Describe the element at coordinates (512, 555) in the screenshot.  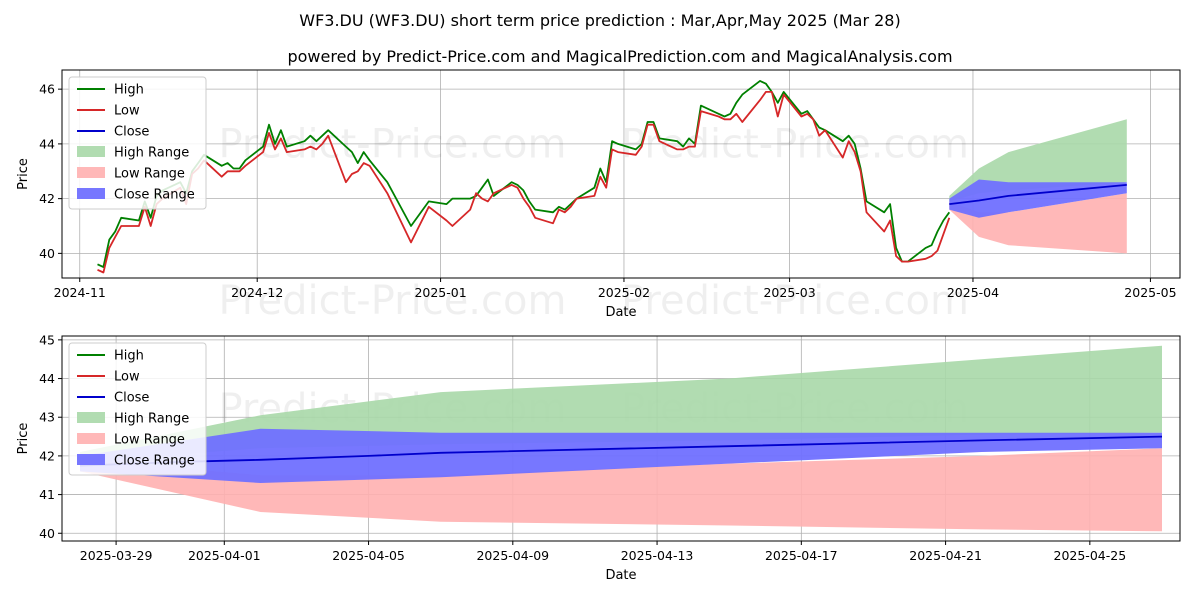
I see `x-tick-label: 2025-04-09` at that location.